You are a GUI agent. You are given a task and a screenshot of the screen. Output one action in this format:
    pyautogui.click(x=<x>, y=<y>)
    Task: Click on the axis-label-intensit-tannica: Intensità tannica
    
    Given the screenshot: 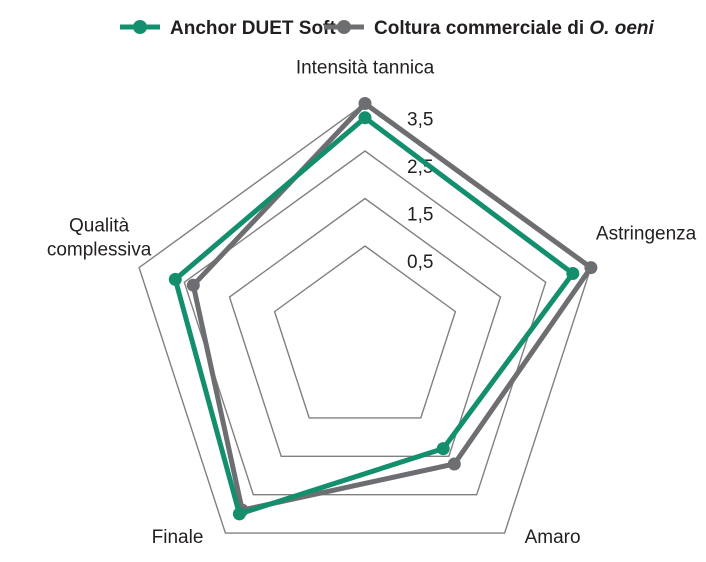 What is the action you would take?
    pyautogui.click(x=365, y=68)
    